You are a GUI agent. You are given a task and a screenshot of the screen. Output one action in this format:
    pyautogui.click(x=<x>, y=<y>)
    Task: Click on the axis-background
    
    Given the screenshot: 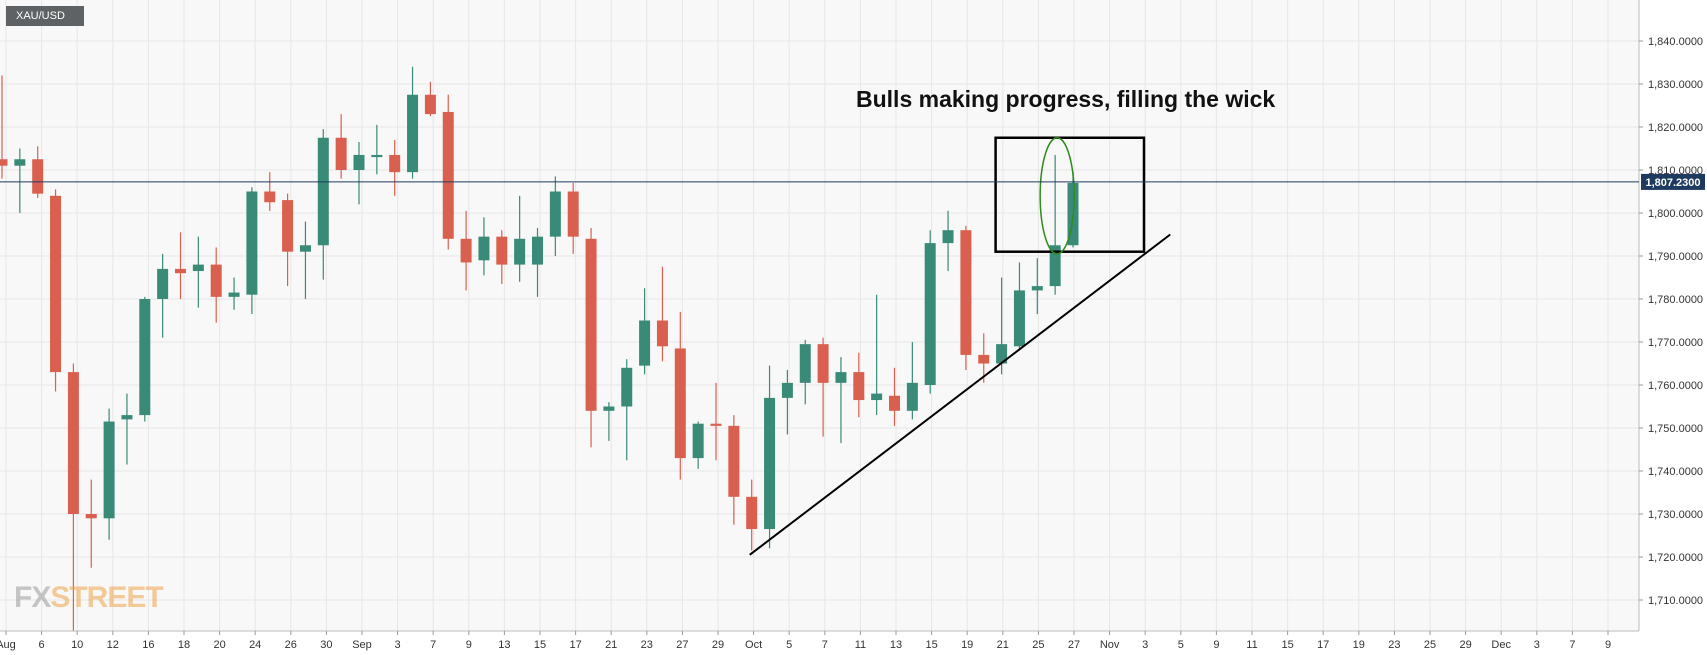 What is the action you would take?
    pyautogui.click(x=1673, y=327)
    